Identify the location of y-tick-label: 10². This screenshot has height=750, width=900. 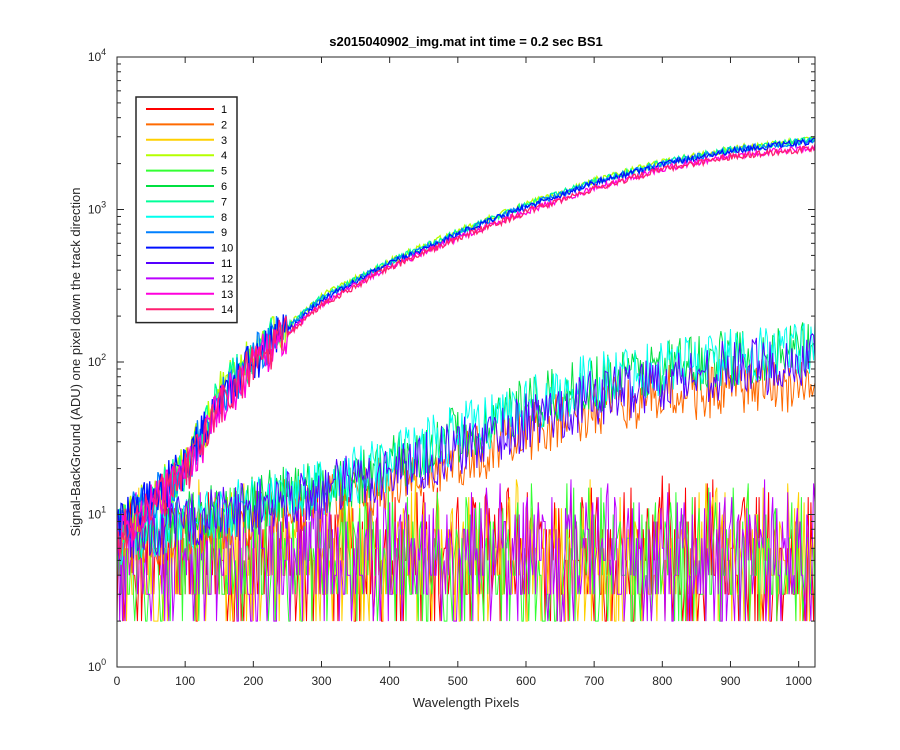
(97, 360).